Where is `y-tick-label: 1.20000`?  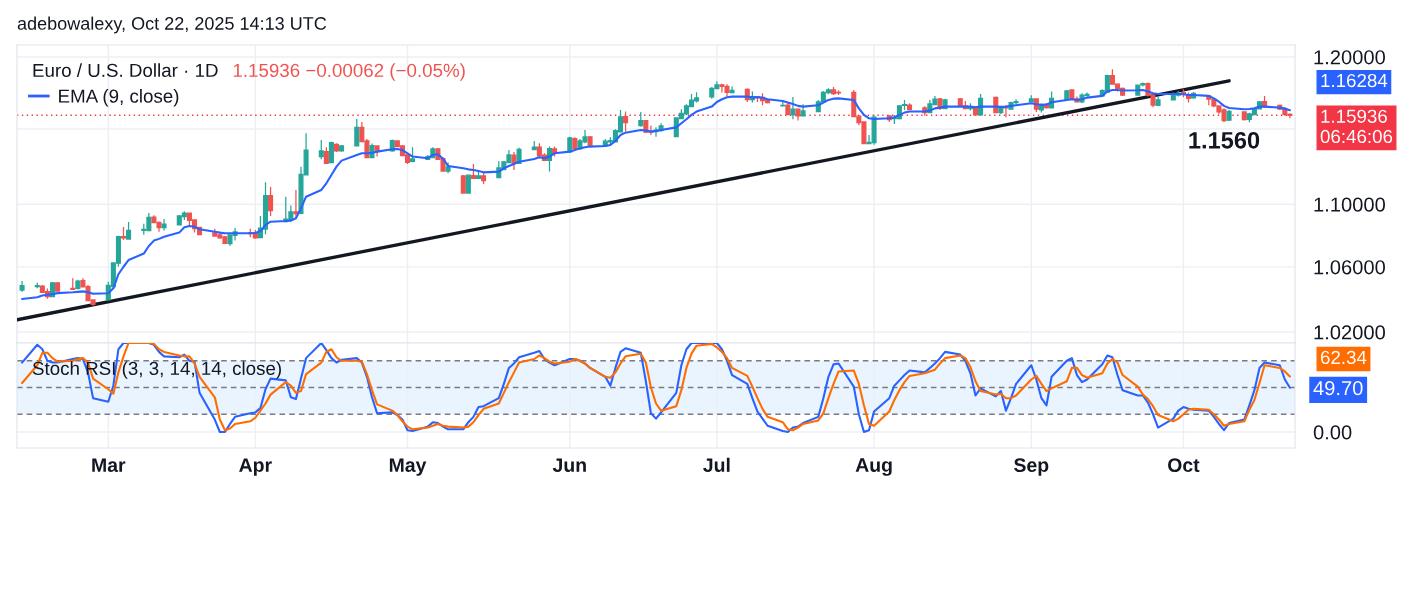
y-tick-label: 1.20000 is located at coordinates (1350, 57).